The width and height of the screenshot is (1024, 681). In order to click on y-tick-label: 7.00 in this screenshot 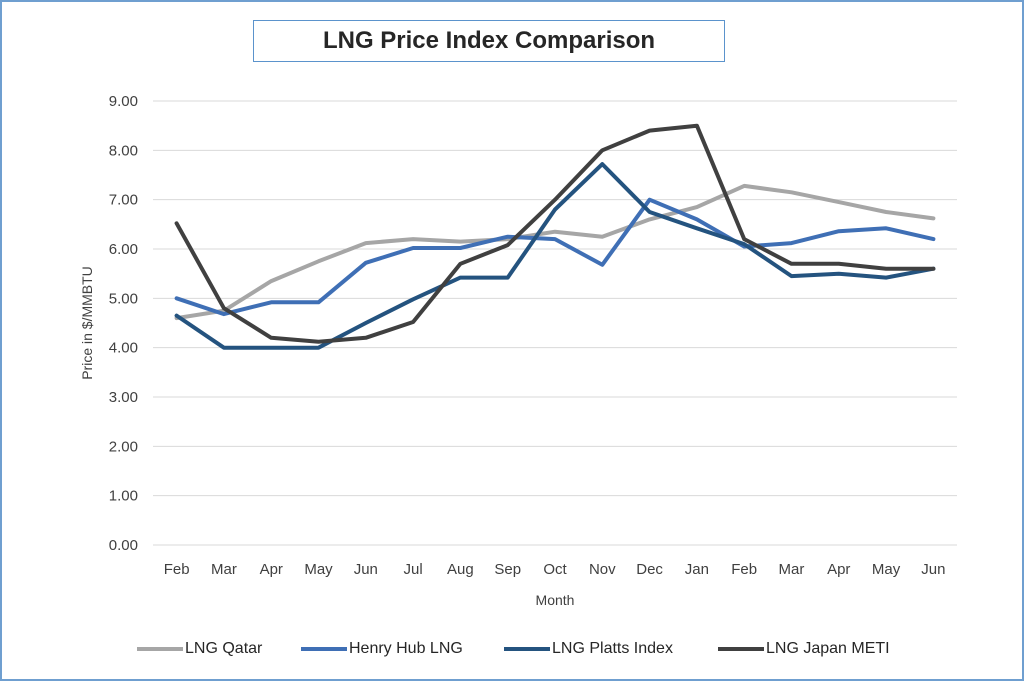, I will do `click(123, 200)`.